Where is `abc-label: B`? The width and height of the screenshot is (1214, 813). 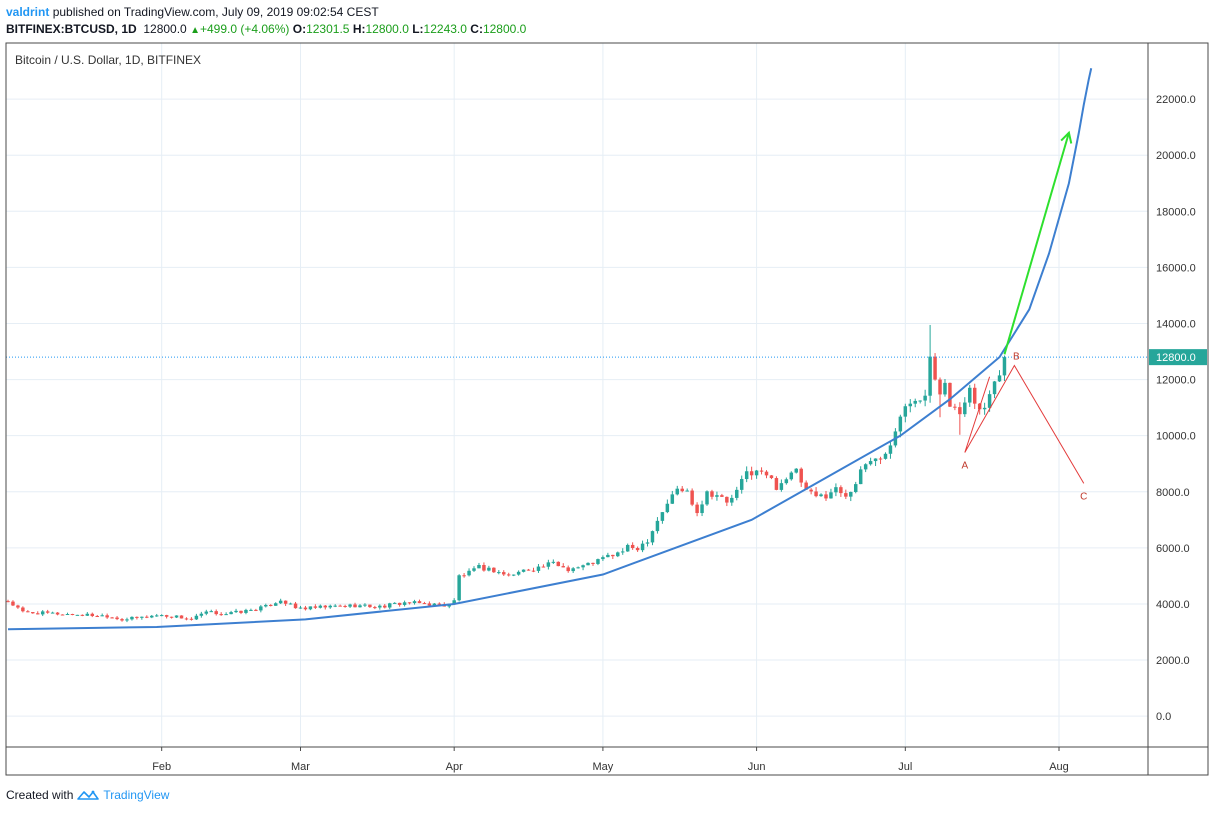
abc-label: B is located at coordinates (1016, 357).